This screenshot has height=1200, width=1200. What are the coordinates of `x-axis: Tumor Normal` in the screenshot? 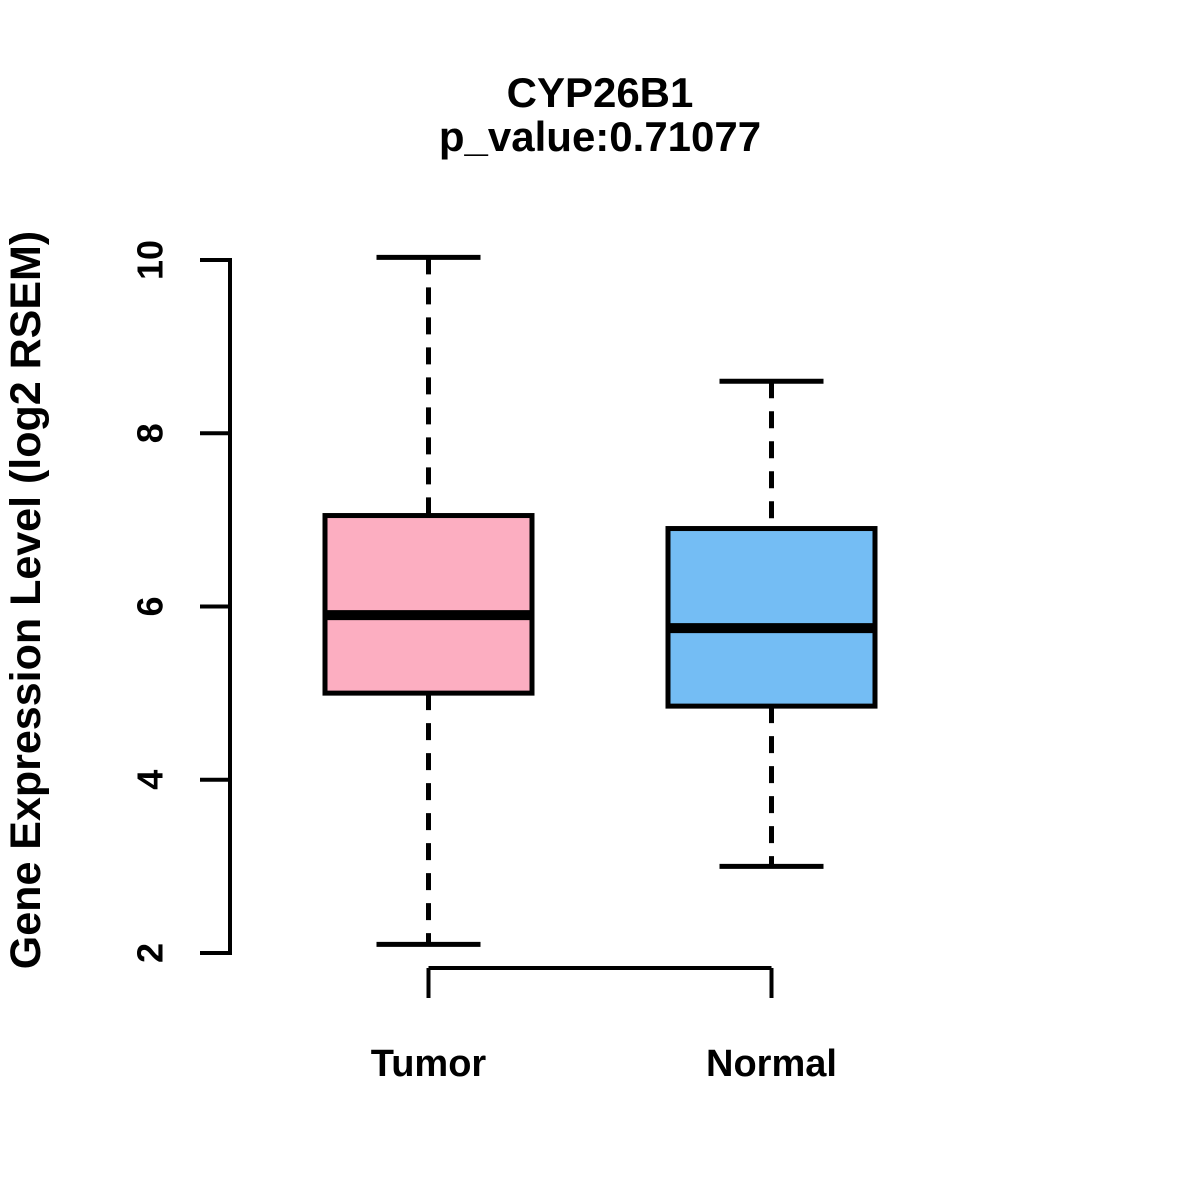 It's located at (604, 1025).